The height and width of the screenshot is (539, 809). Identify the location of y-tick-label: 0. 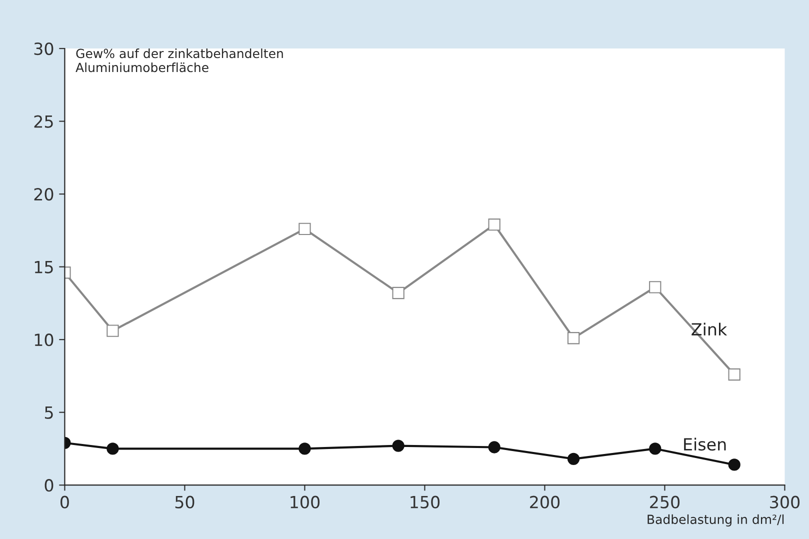
(49, 485).